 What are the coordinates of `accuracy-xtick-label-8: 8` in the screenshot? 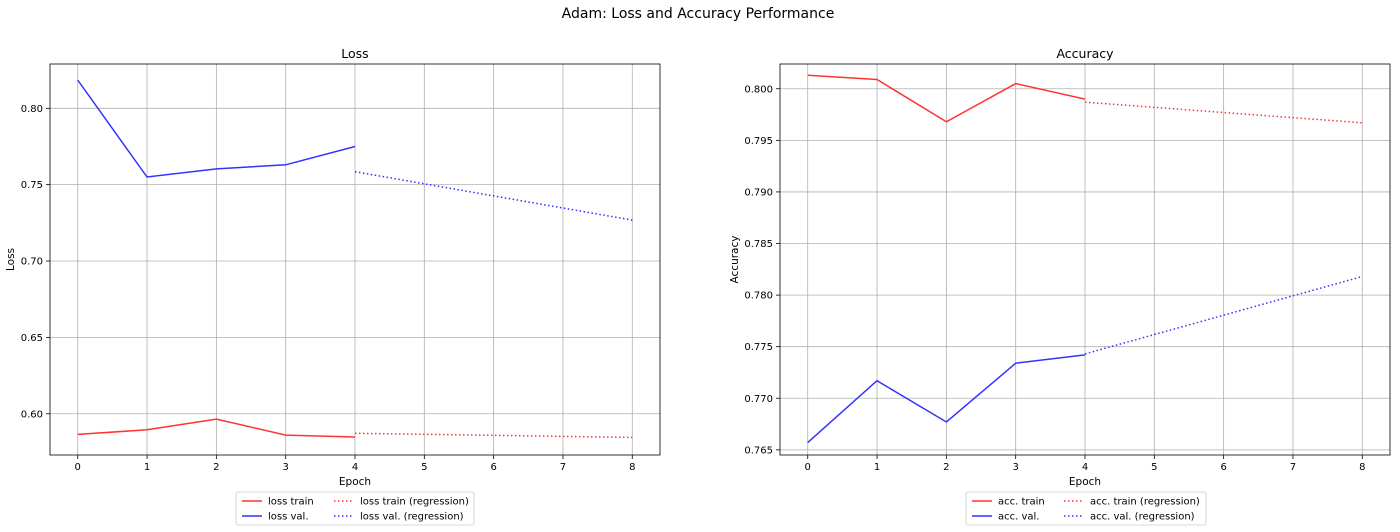 It's located at (1362, 467).